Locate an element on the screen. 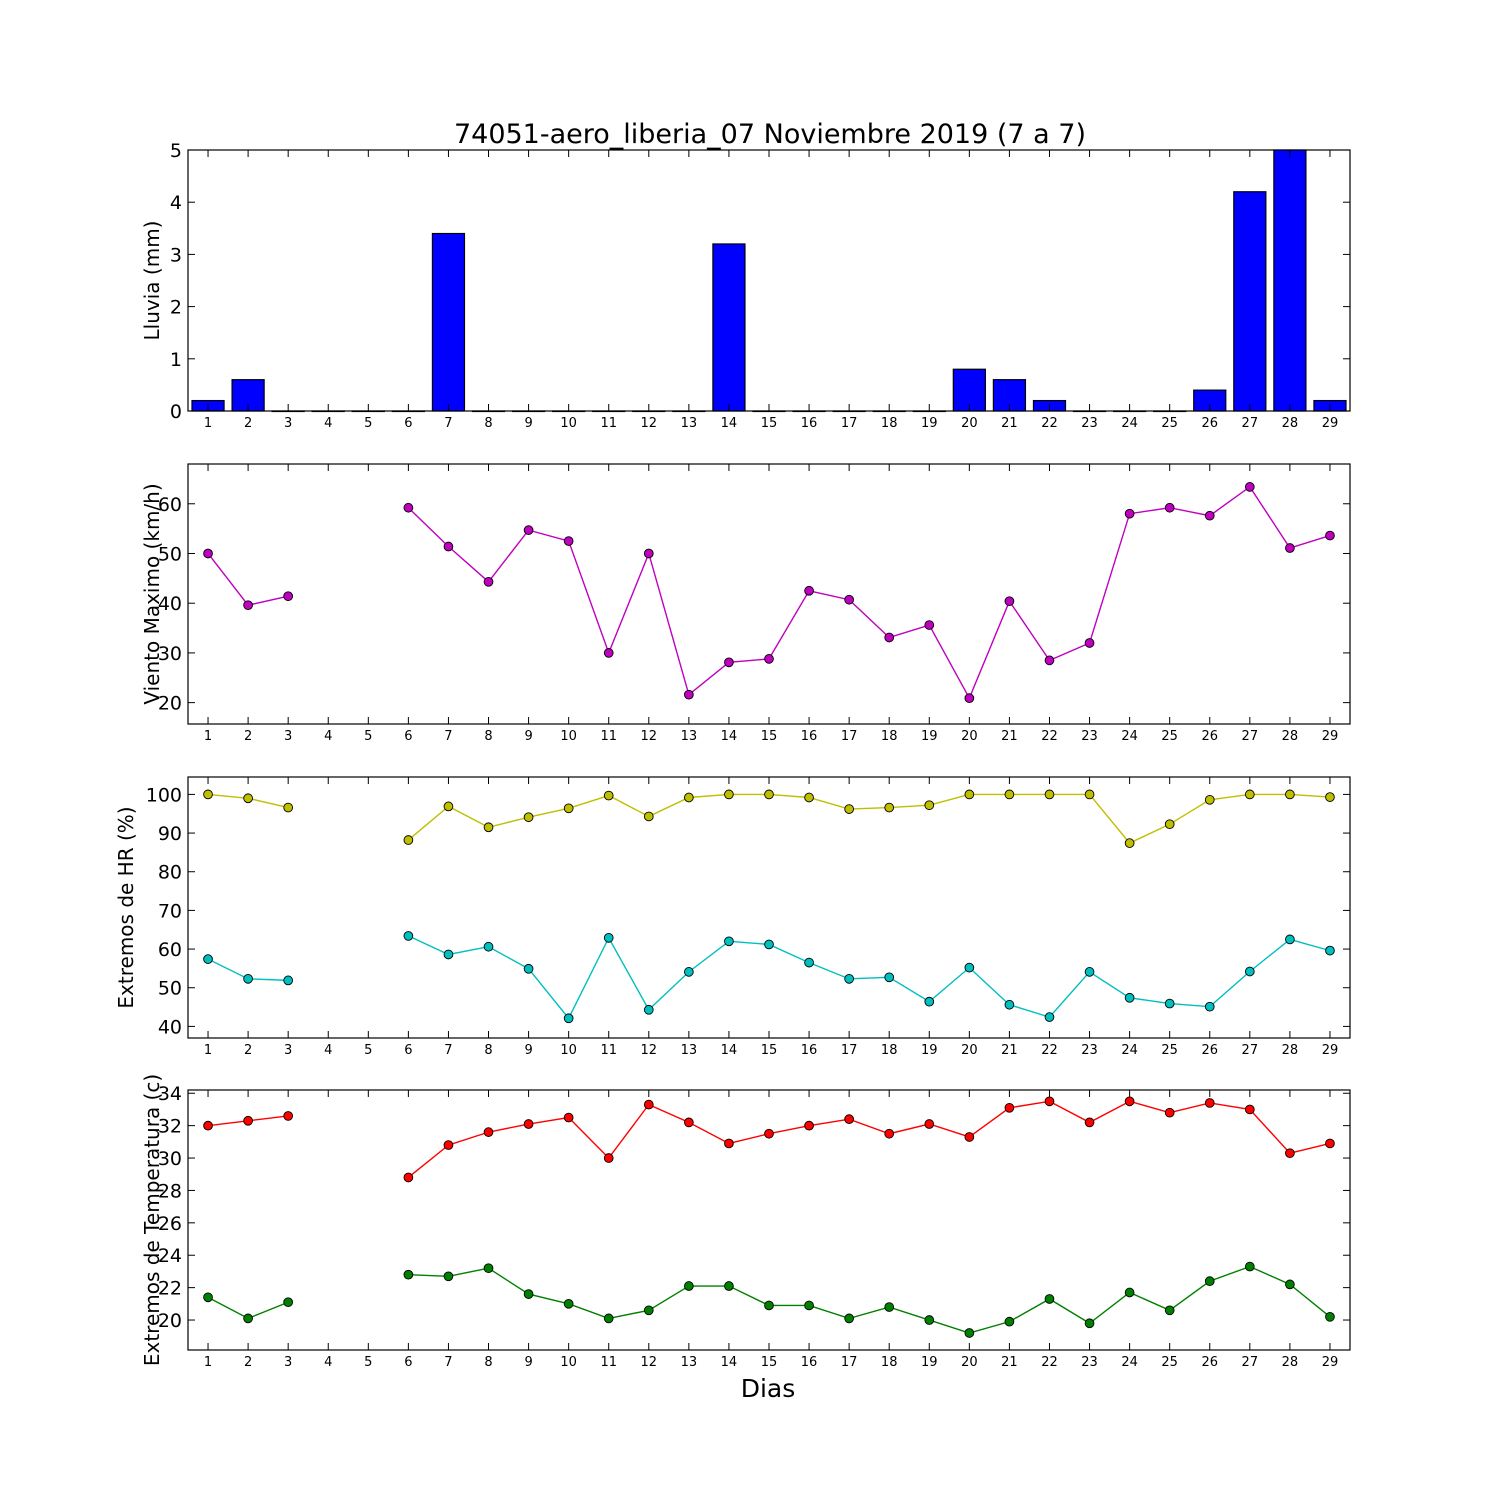 The image size is (1500, 1500). x-tick-label: 11 is located at coordinates (608, 736).